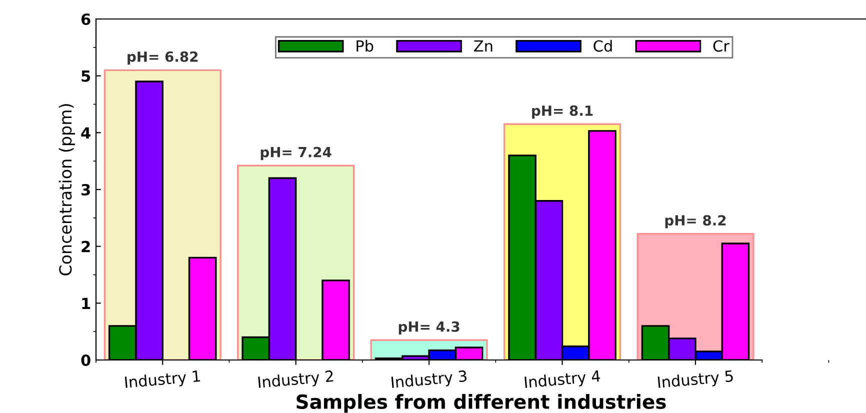 Image resolution: width=866 pixels, height=413 pixels. What do you see at coordinates (85, 132) in the screenshot?
I see `y-tick-label: 4` at bounding box center [85, 132].